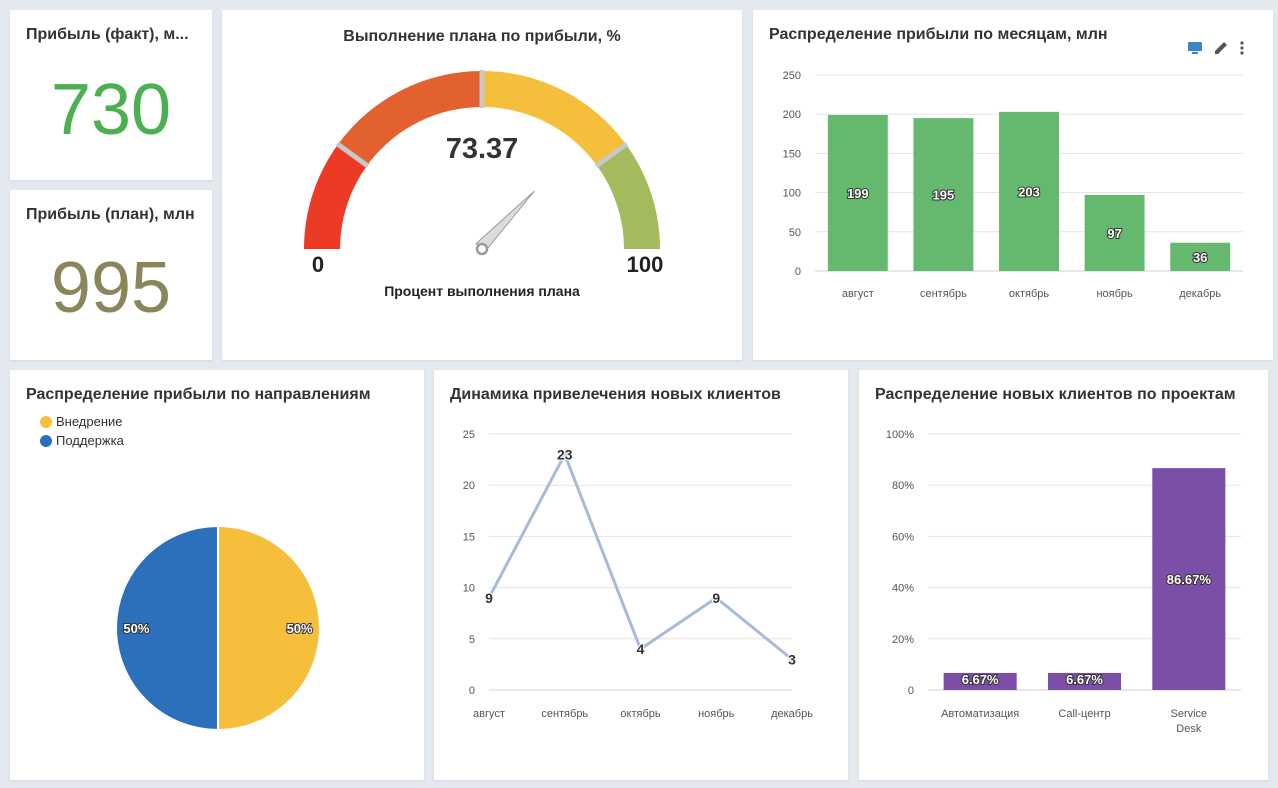  What do you see at coordinates (645, 264) in the screenshot?
I see `gauge-max-label: 100` at bounding box center [645, 264].